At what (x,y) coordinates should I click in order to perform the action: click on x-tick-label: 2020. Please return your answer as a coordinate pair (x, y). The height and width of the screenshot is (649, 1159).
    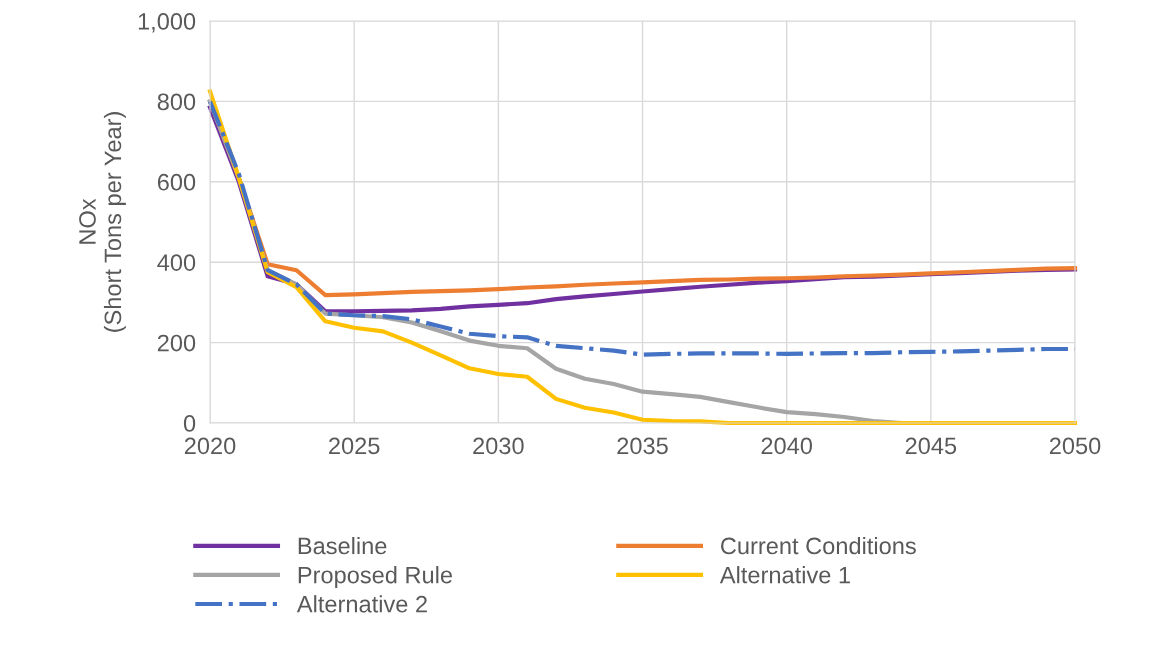
    Looking at the image, I should click on (210, 446).